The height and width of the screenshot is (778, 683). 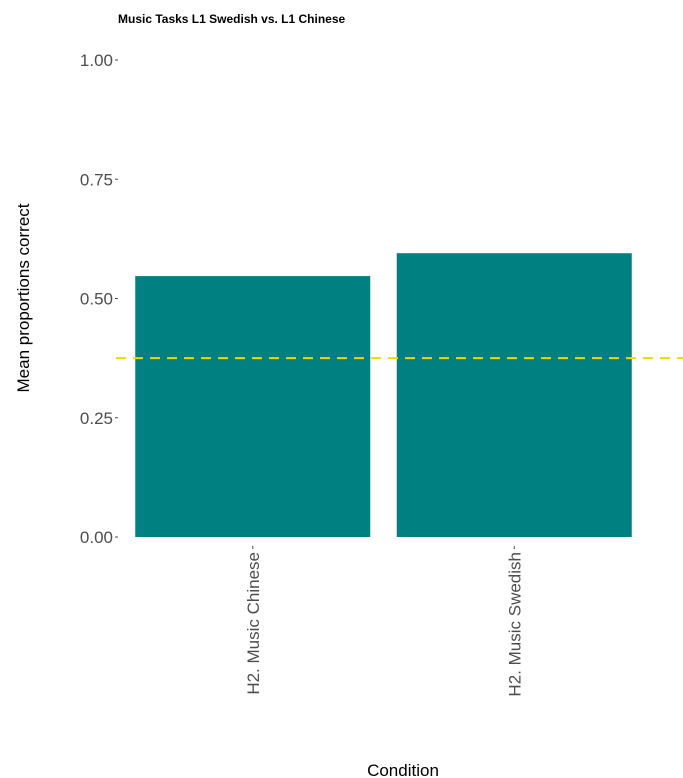 What do you see at coordinates (96, 418) in the screenshot?
I see `y-tick-label: 0.25` at bounding box center [96, 418].